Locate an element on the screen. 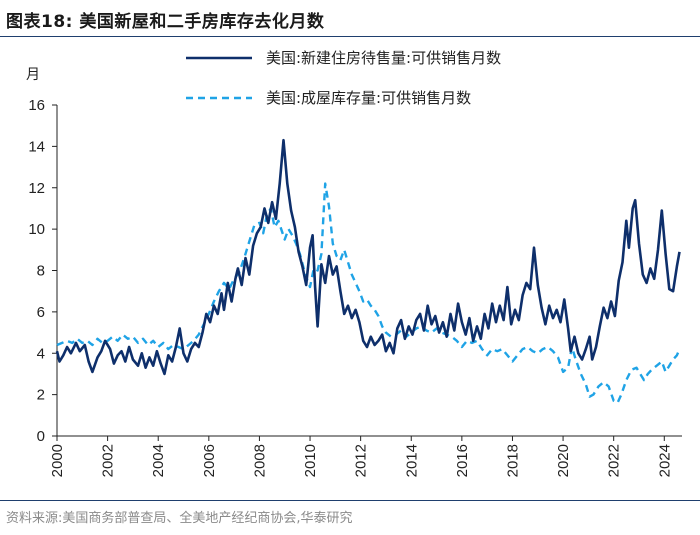  y-tick-label: 10 is located at coordinates (36, 229).